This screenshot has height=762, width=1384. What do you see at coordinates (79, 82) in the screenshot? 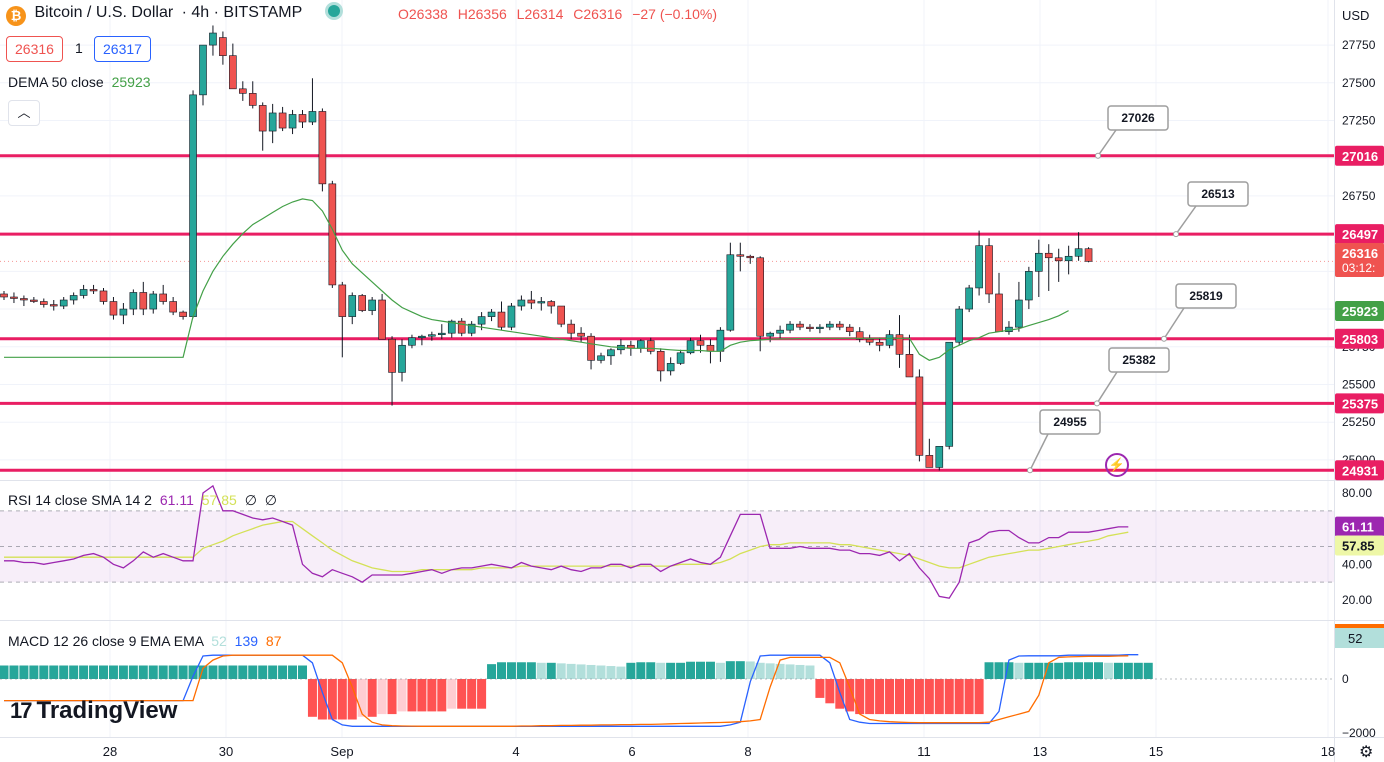
I see `dema-legend: DEMA 50 close 25923` at bounding box center [79, 82].